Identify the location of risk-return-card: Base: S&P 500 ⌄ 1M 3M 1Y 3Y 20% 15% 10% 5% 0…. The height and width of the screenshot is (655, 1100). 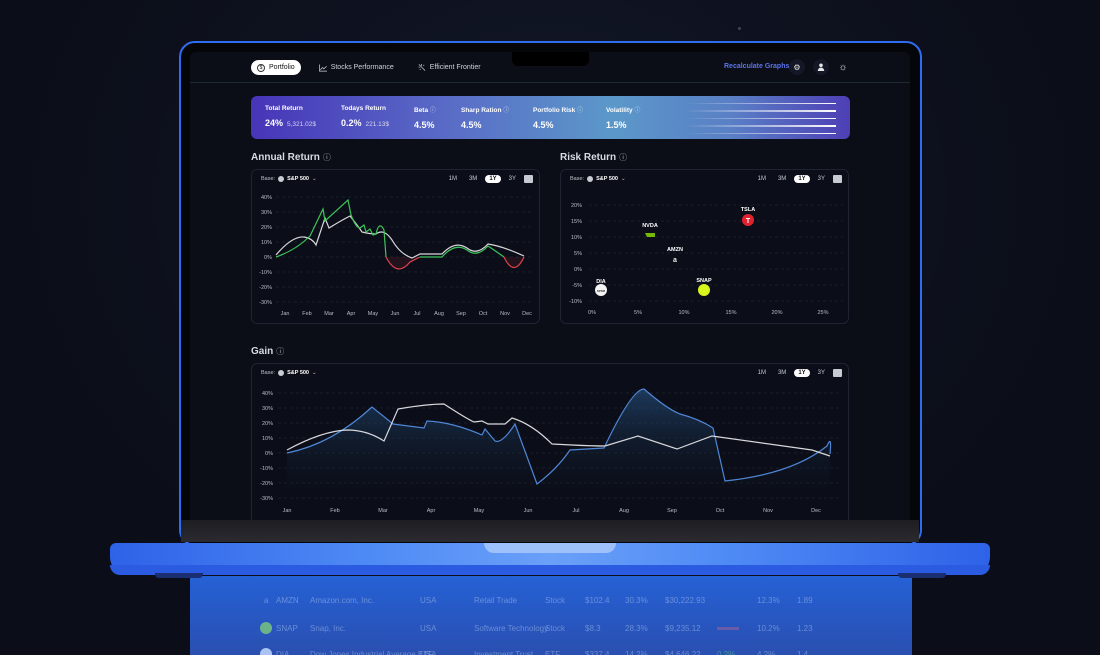
(704, 246).